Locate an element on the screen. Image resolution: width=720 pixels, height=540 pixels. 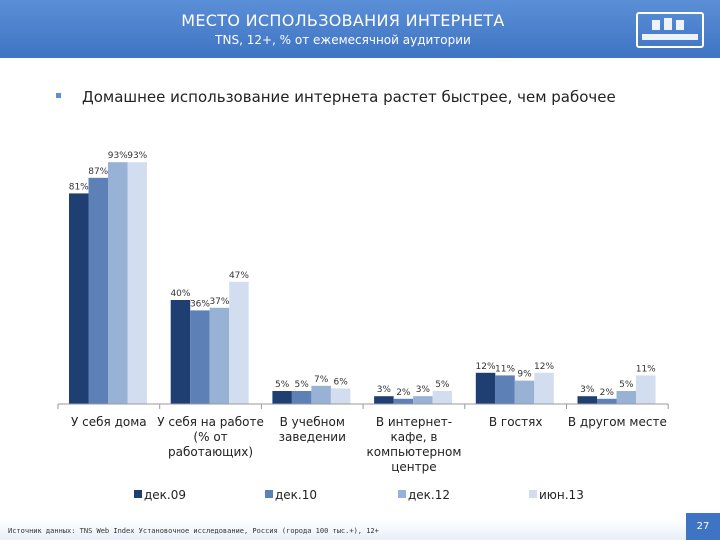
category-label: У себя на работе is located at coordinates (210, 422).